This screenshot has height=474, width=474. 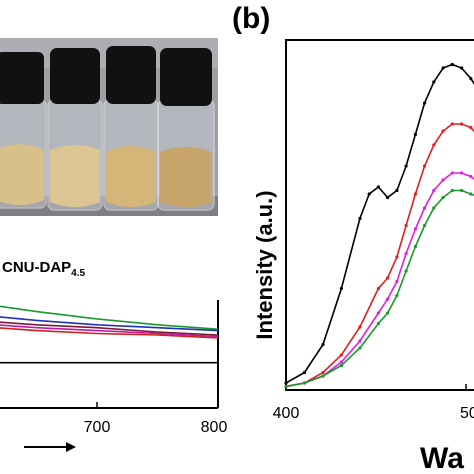 What do you see at coordinates (44, 269) in the screenshot?
I see `legend-label: CNU-DAP4.5` at bounding box center [44, 269].